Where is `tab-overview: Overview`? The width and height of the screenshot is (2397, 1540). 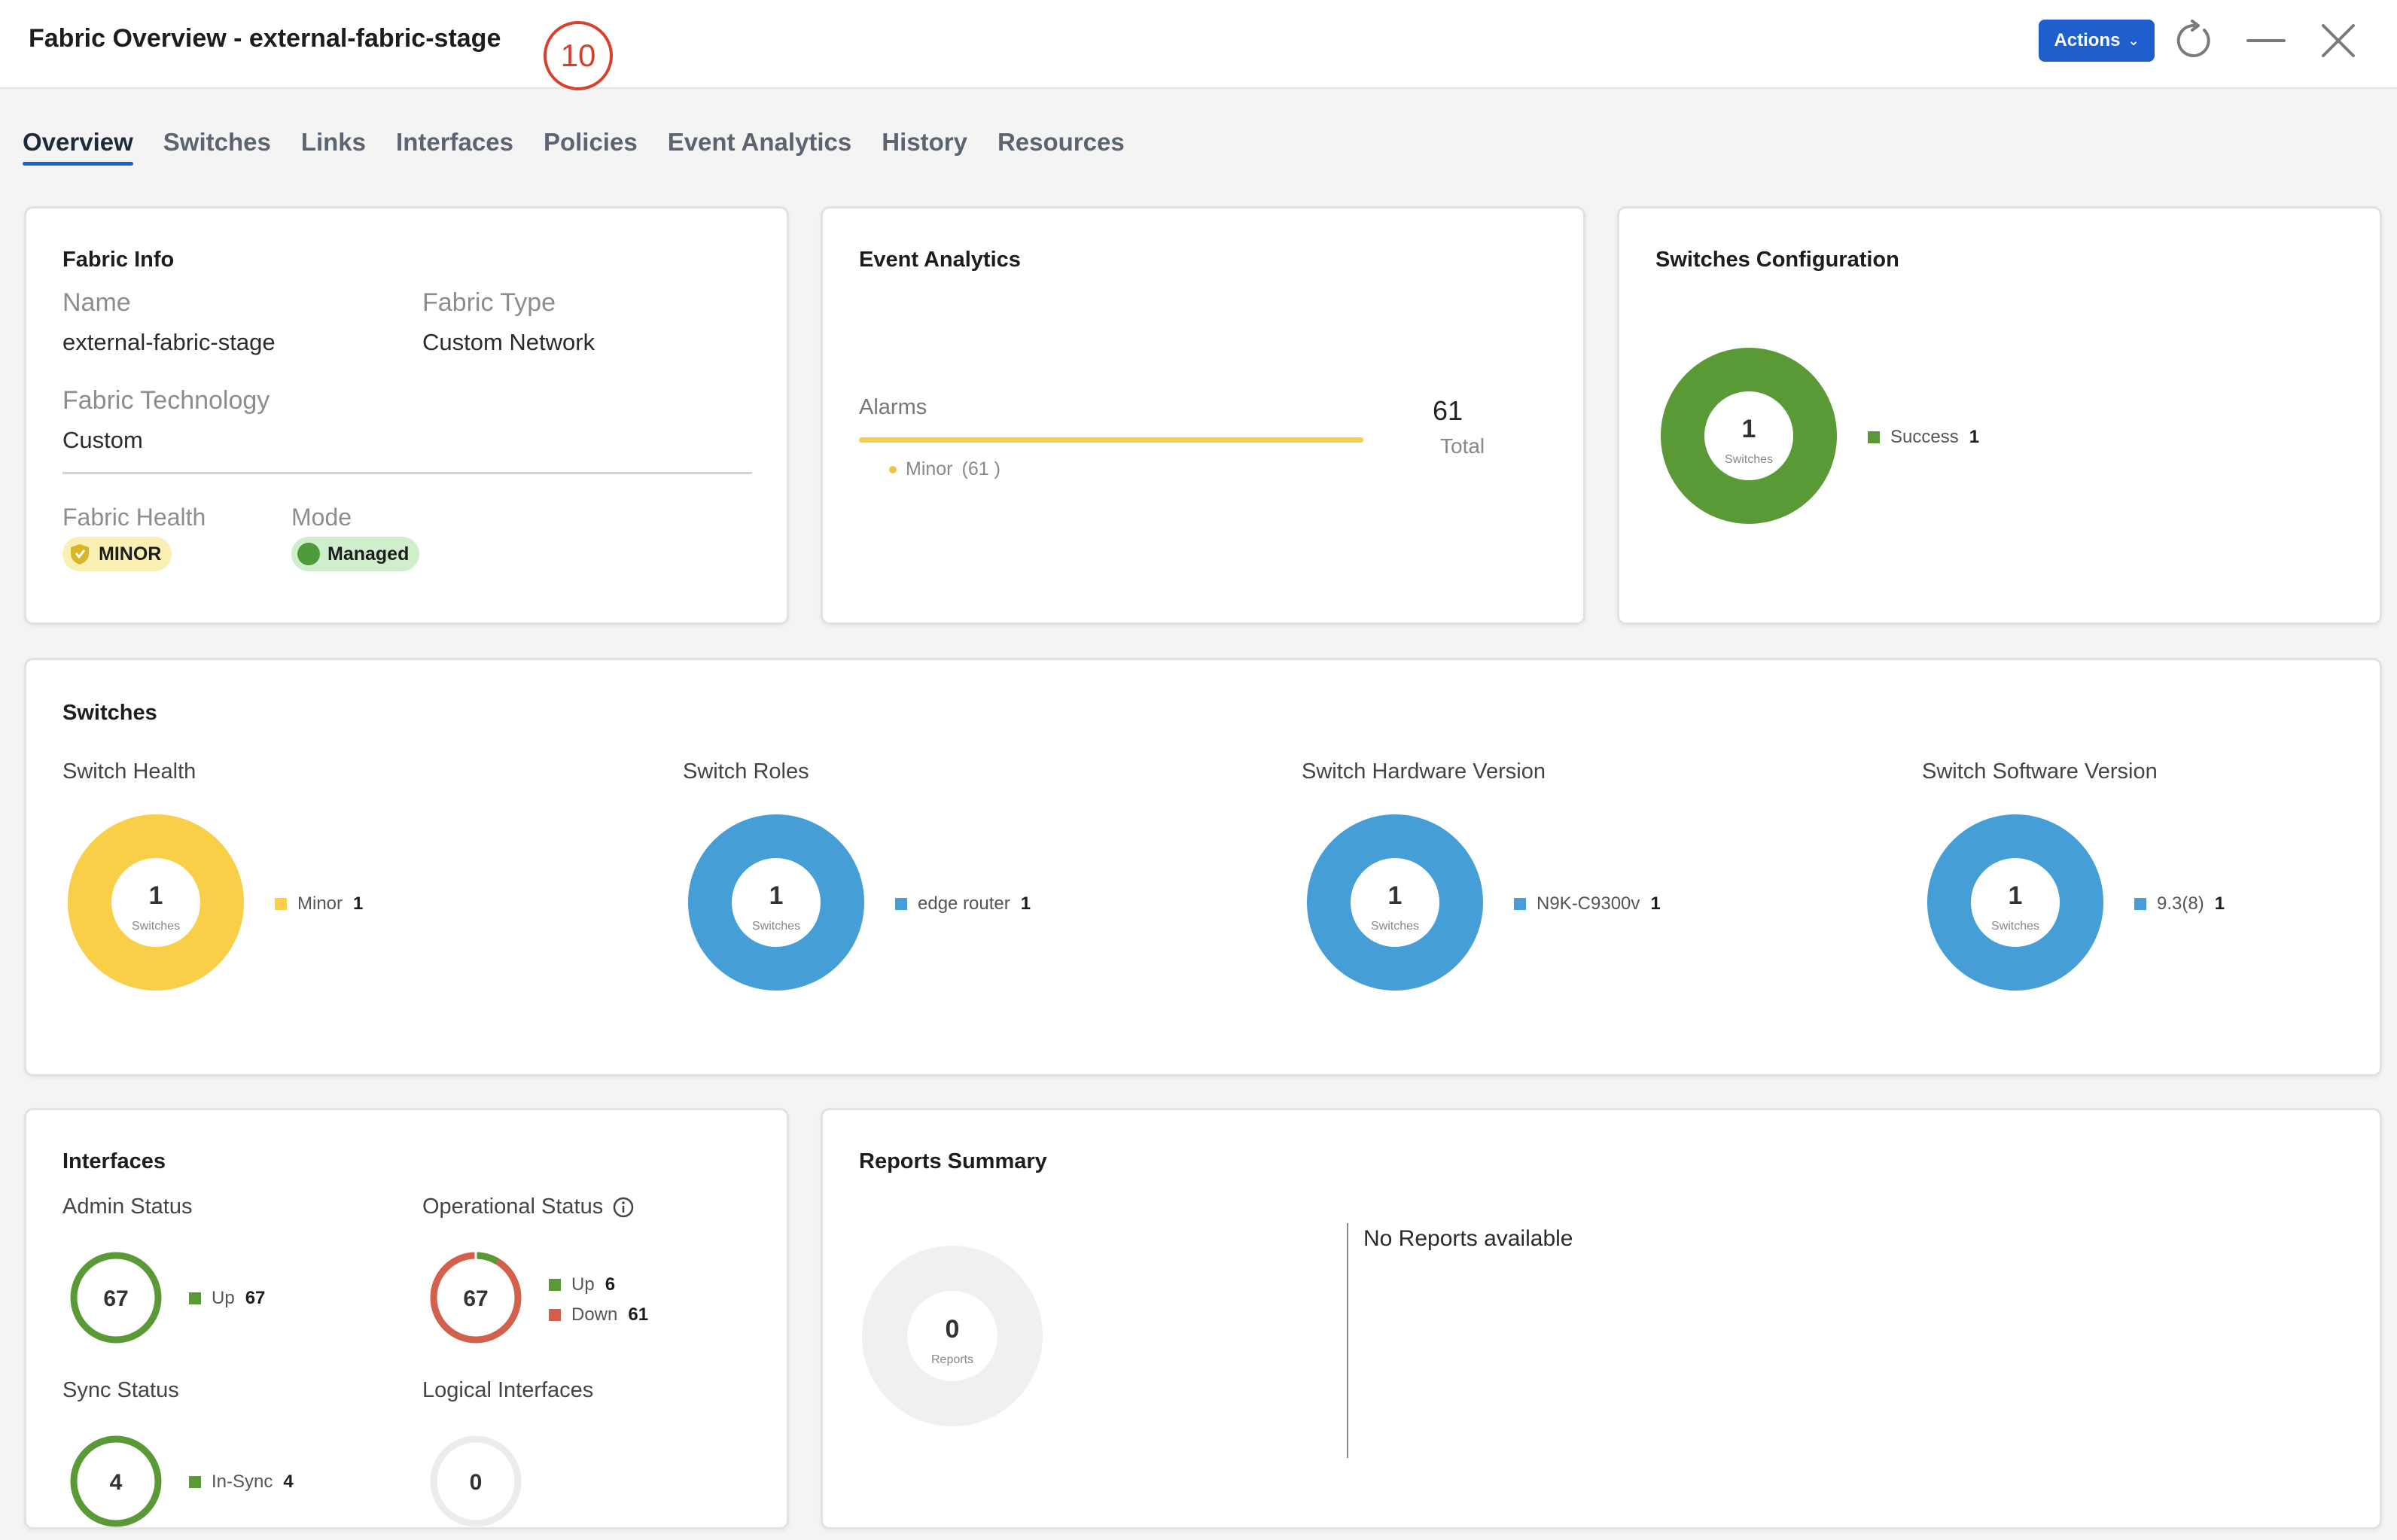
tab-overview: Overview is located at coordinates (78, 147).